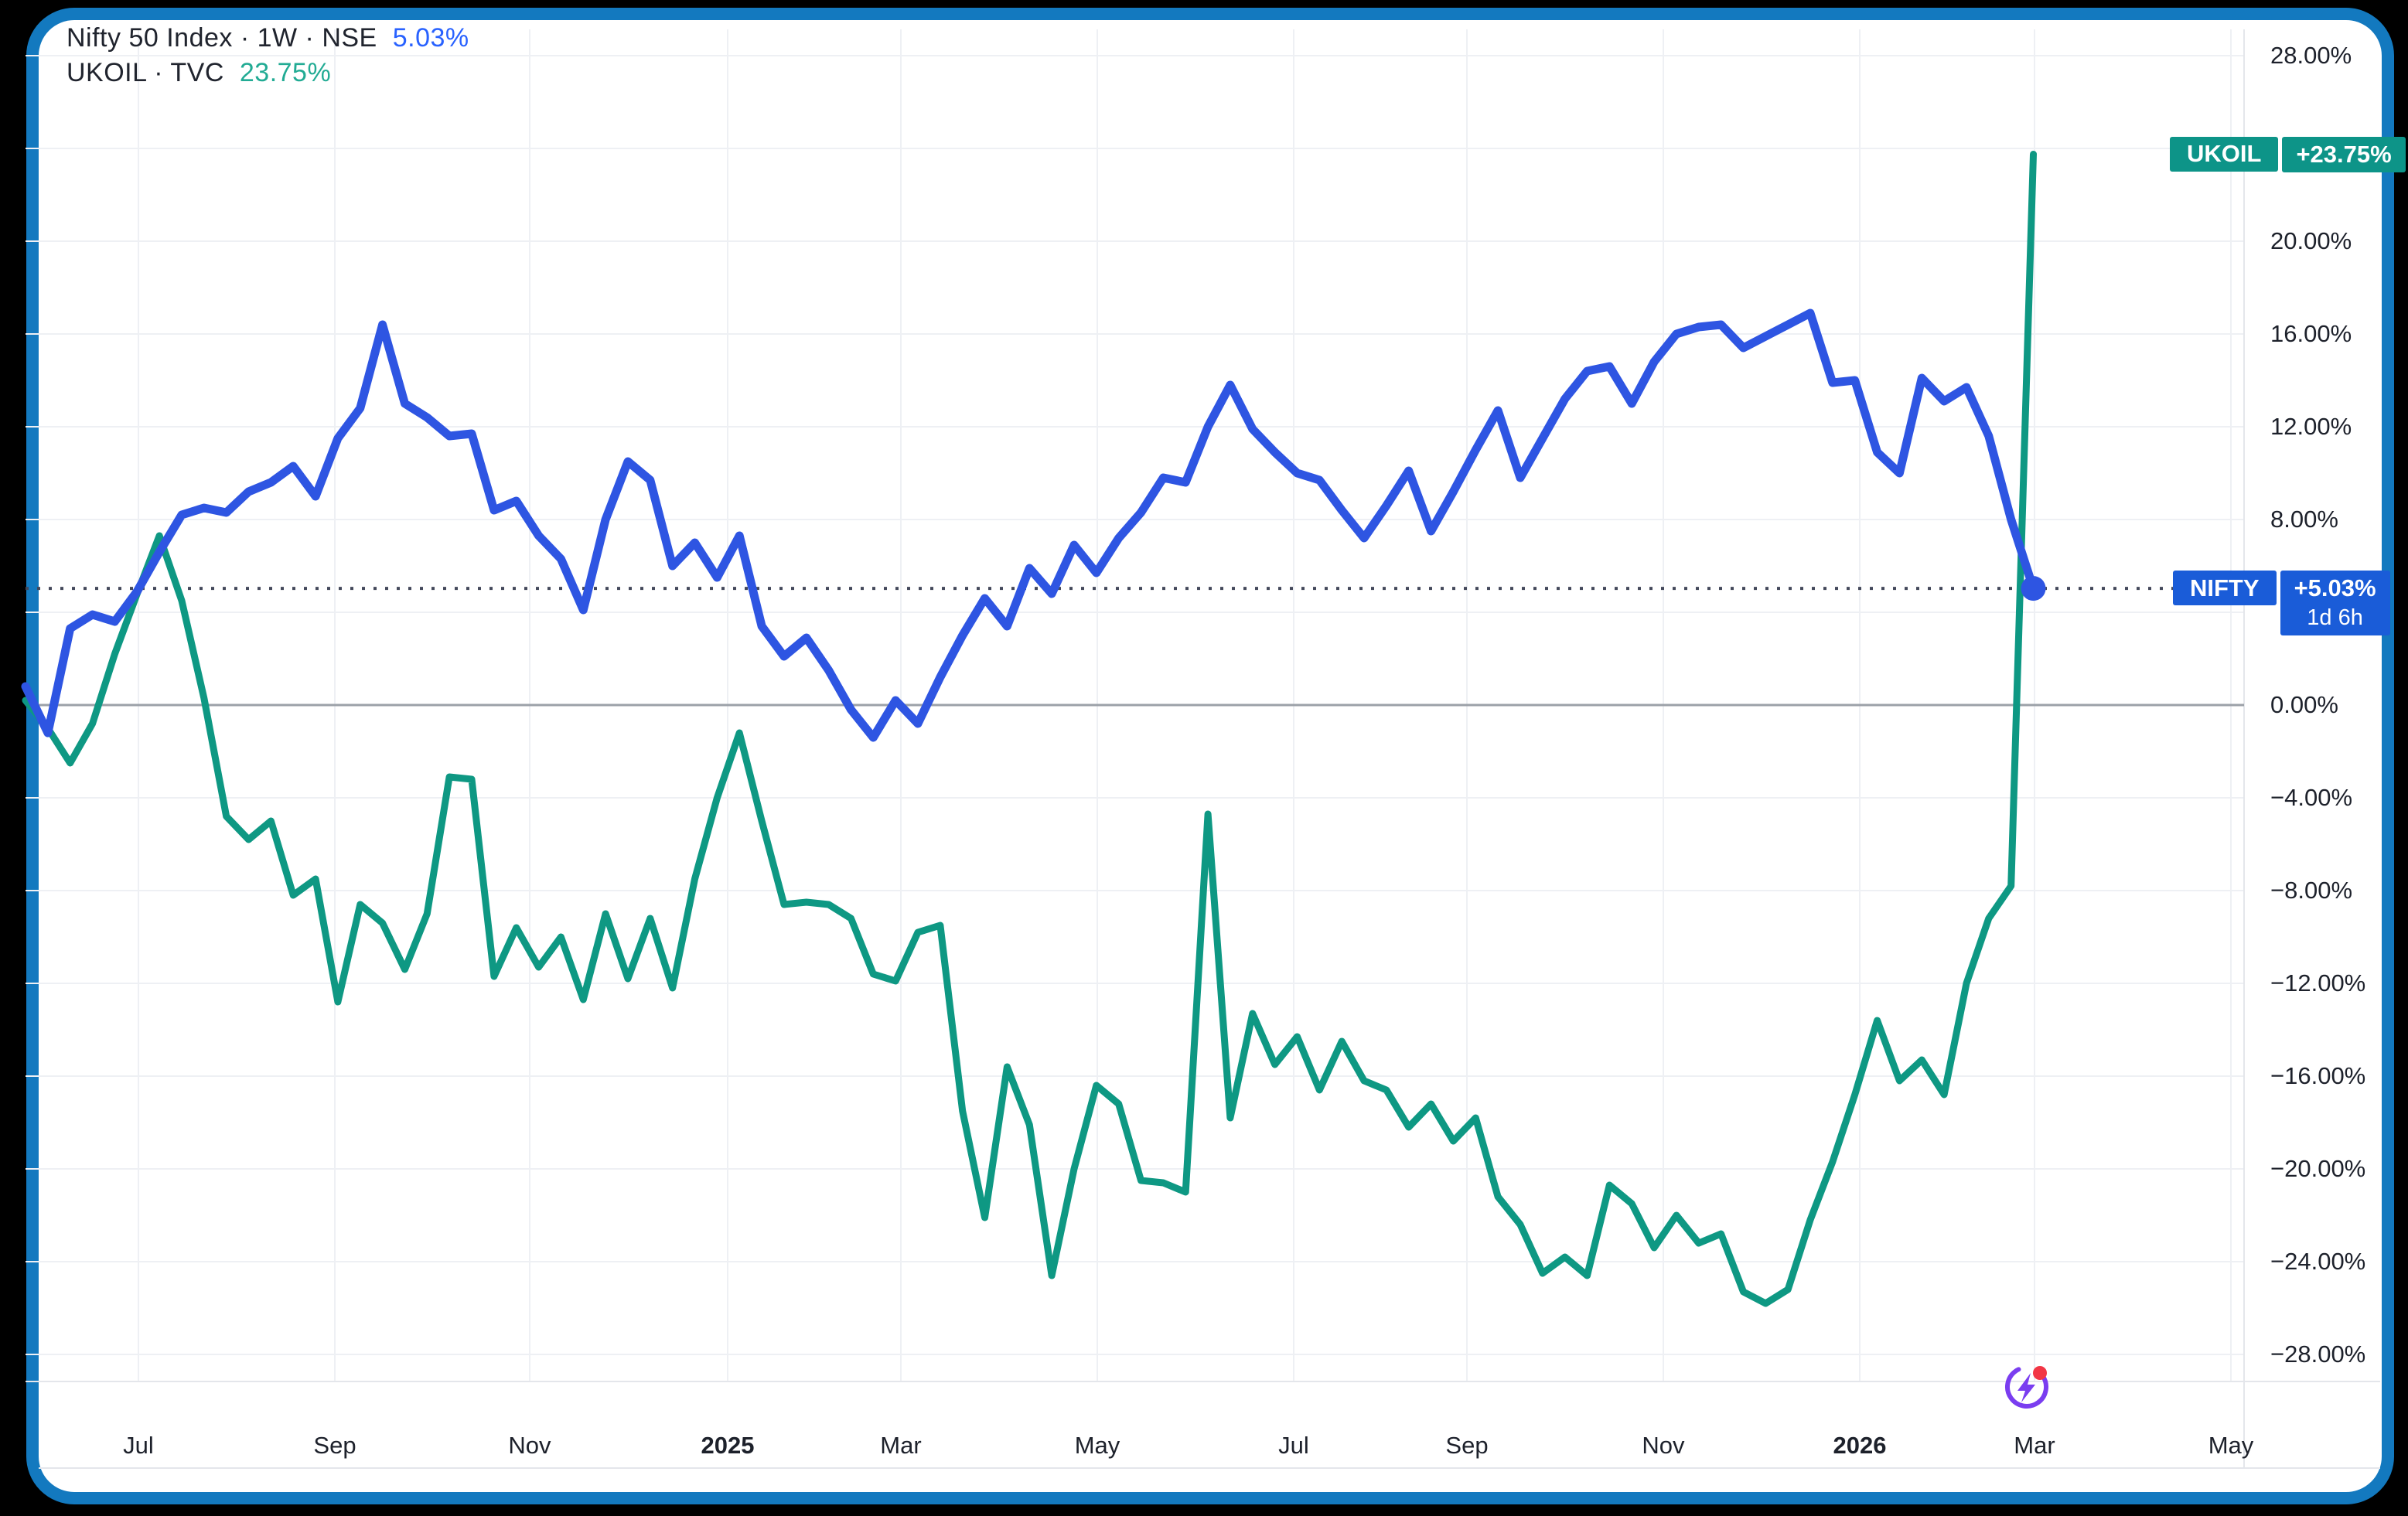 The height and width of the screenshot is (1516, 2408). I want to click on legend-item-nifty: Nifty 50 Index · 1W · NSE 5.03%, so click(268, 40).